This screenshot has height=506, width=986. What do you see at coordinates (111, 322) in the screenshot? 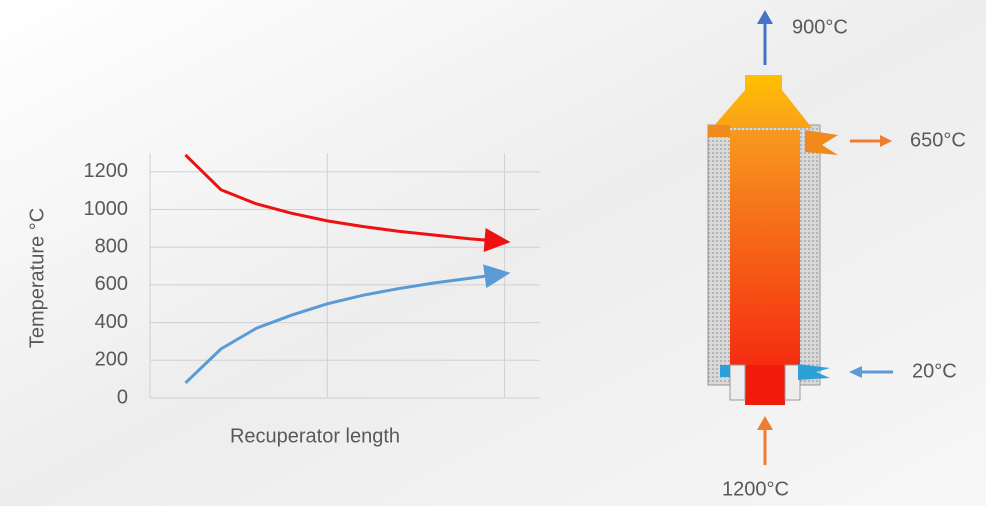
I see `y-tick-label: 400` at bounding box center [111, 322].